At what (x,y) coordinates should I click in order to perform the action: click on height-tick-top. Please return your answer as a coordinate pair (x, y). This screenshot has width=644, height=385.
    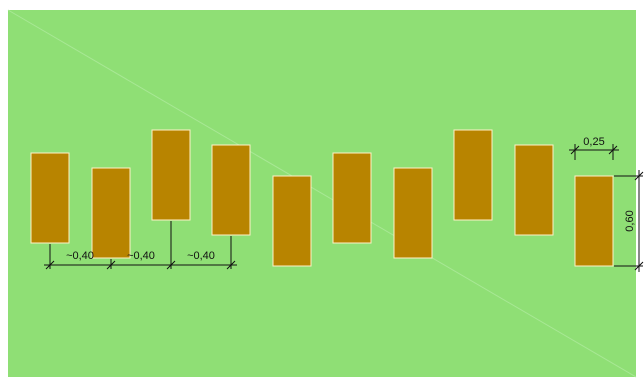
    Looking at the image, I should click on (639, 176).